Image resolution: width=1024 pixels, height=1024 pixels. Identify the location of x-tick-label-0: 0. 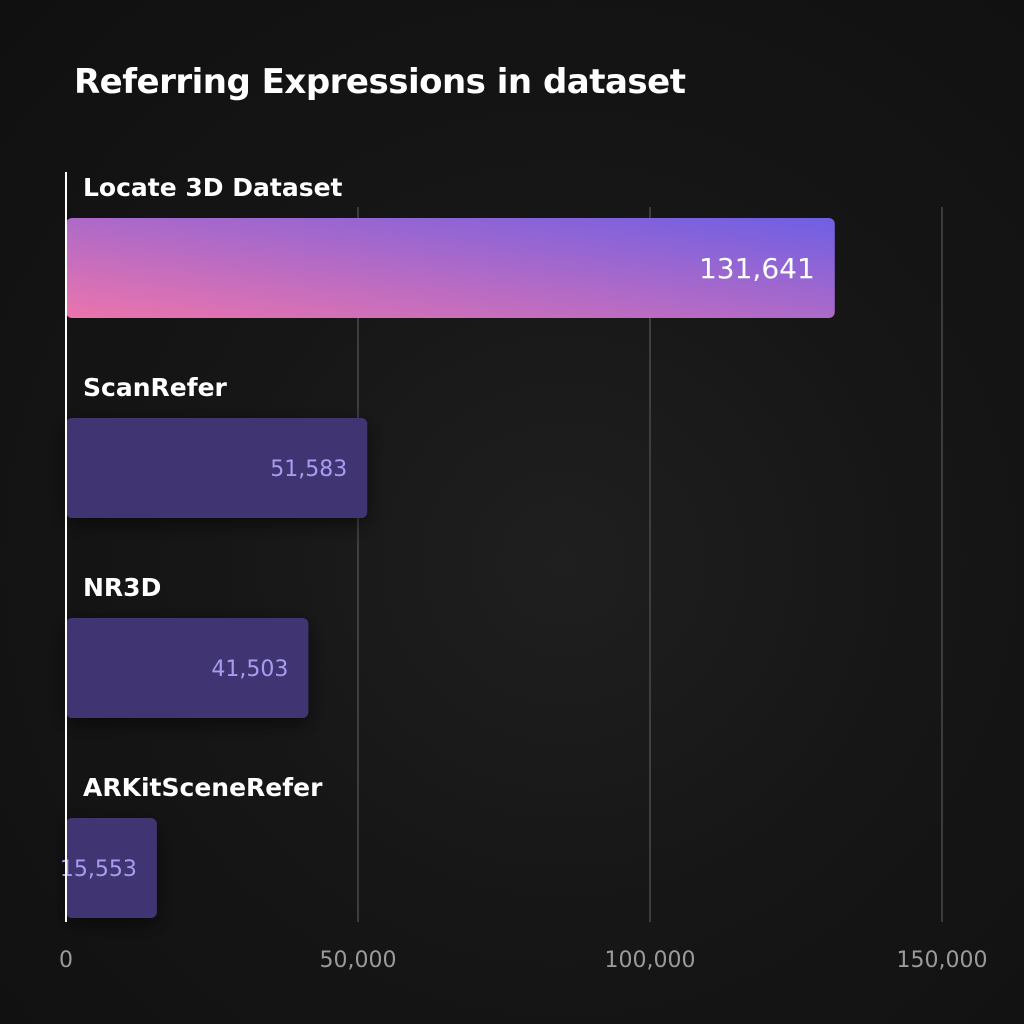
(66, 960).